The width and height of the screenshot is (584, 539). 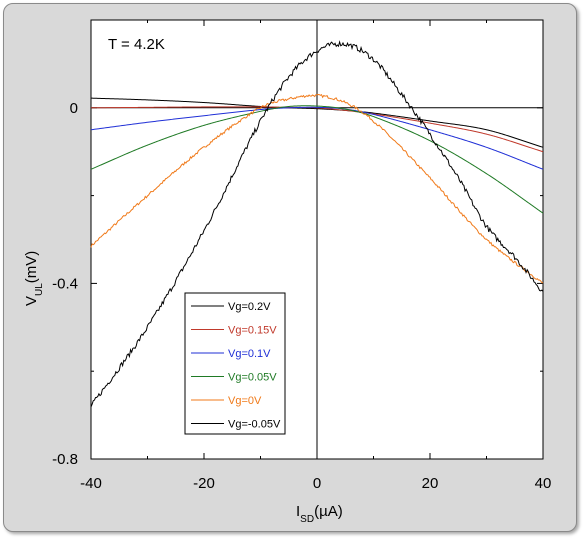 I want to click on legend-label: Vg=0.2V, so click(x=249, y=307).